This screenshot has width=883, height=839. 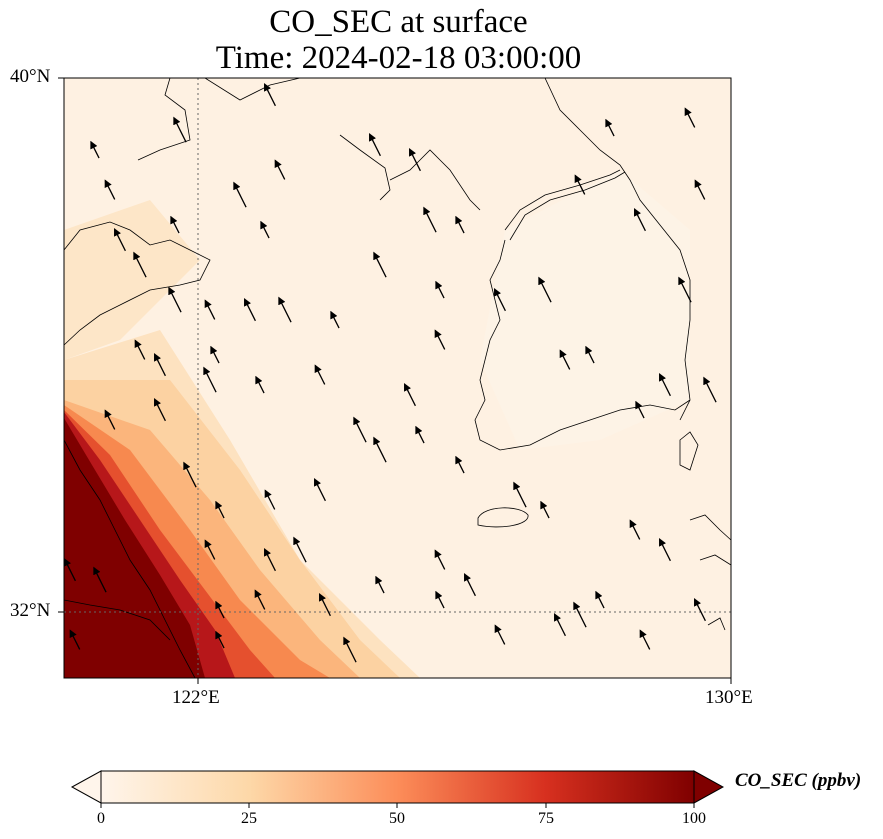 I want to click on colorbar-tick-75: 75, so click(x=546, y=818).